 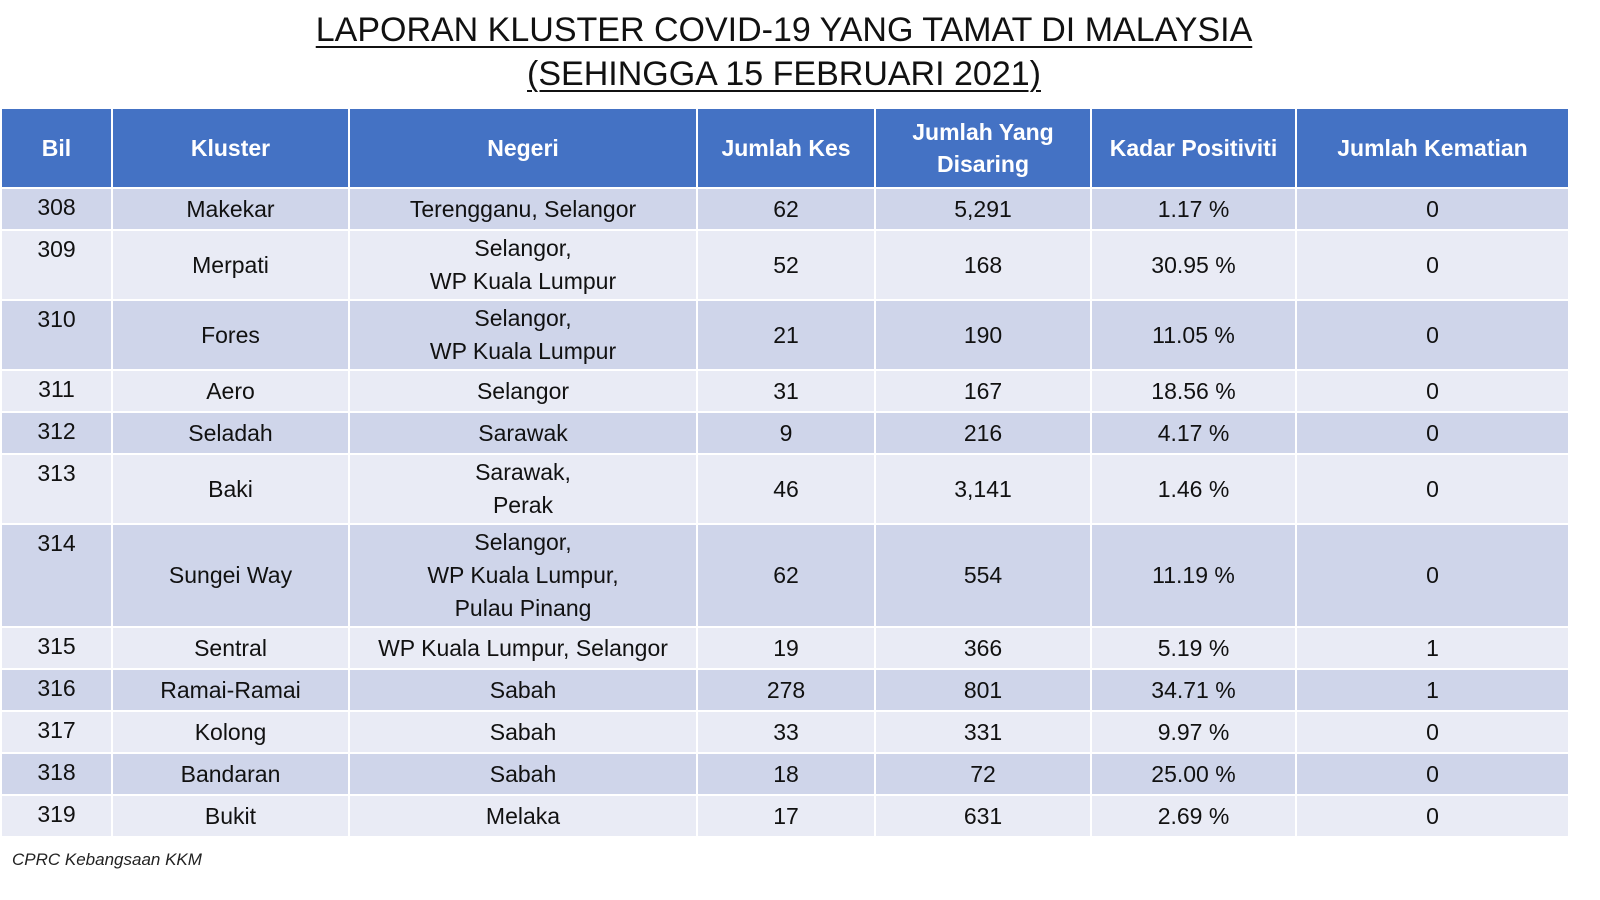 What do you see at coordinates (983, 690) in the screenshot?
I see `cell-jumlah-disaring: 801` at bounding box center [983, 690].